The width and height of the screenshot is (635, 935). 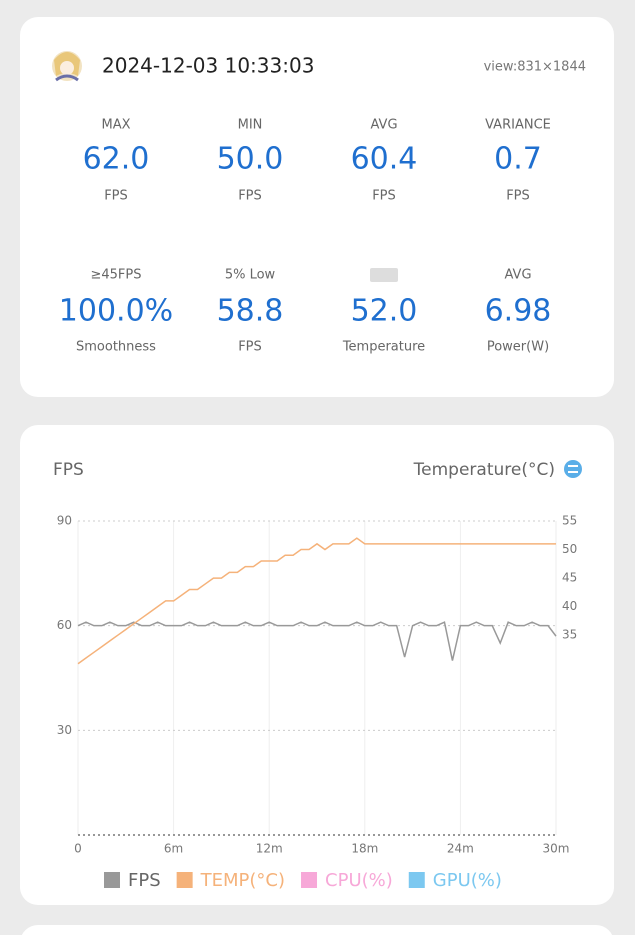 What do you see at coordinates (250, 159) in the screenshot?
I see `stat-value: 50.0` at bounding box center [250, 159].